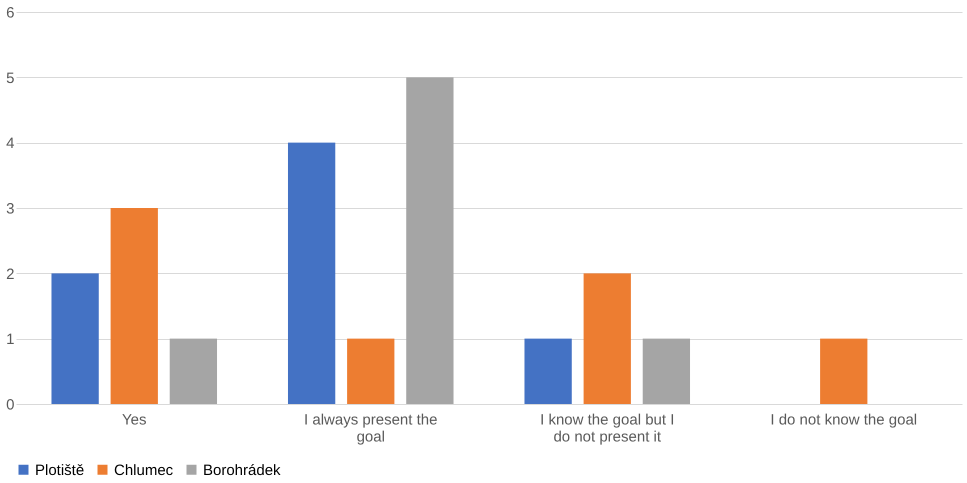  I want to click on legend-label: Borohrádek, so click(242, 470).